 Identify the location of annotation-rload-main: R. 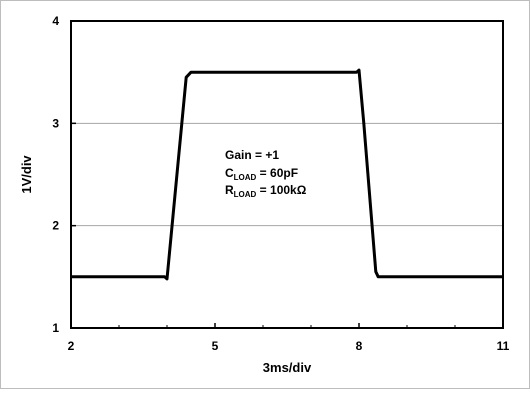
(229, 190).